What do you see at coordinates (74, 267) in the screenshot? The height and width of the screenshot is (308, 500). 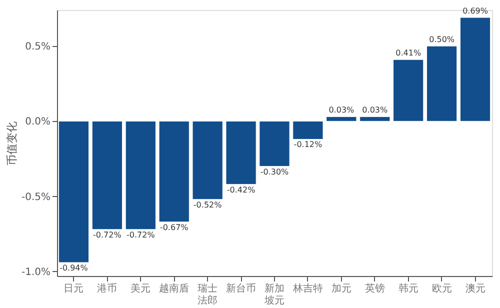 I see `data-label: -0.94%` at bounding box center [74, 267].